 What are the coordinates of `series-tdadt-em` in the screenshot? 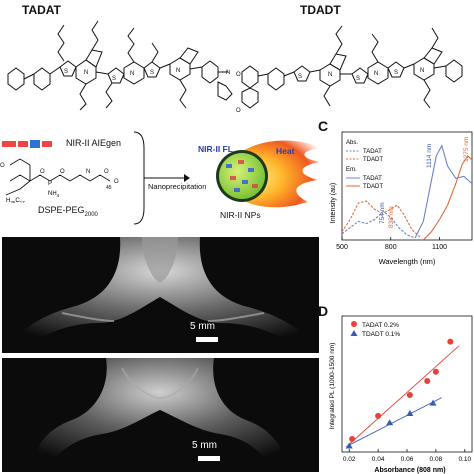 It's located at (447, 198).